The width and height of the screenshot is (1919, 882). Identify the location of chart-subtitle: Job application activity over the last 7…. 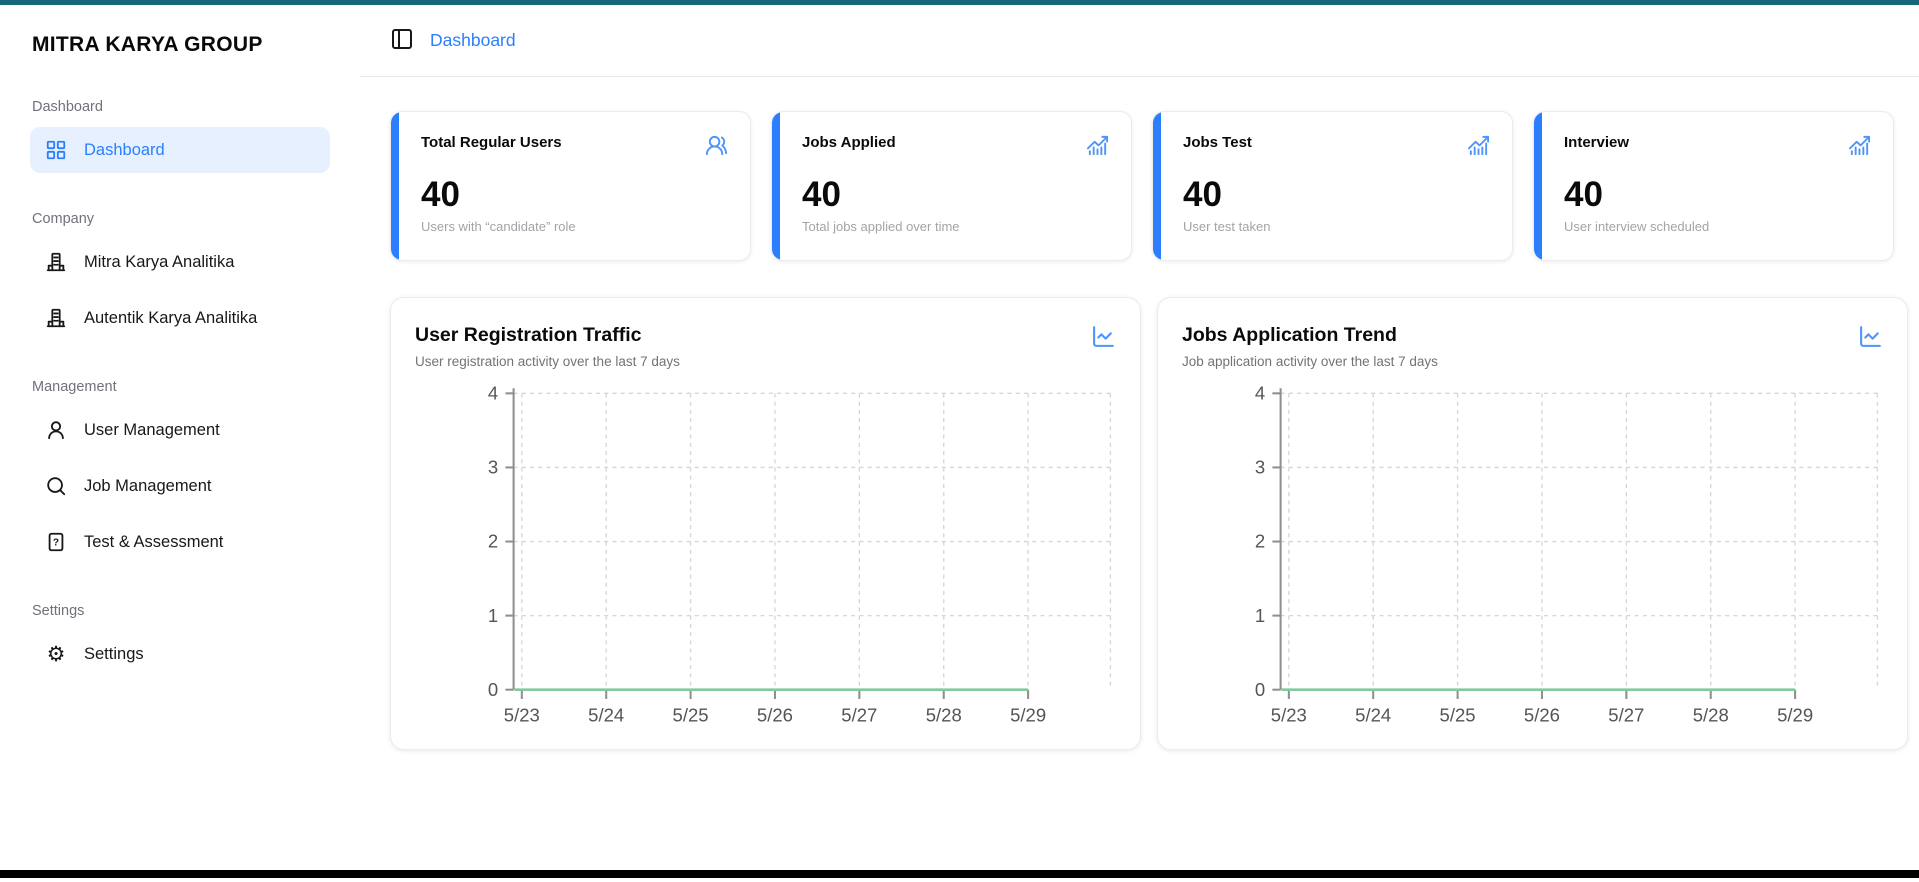
(1310, 361).